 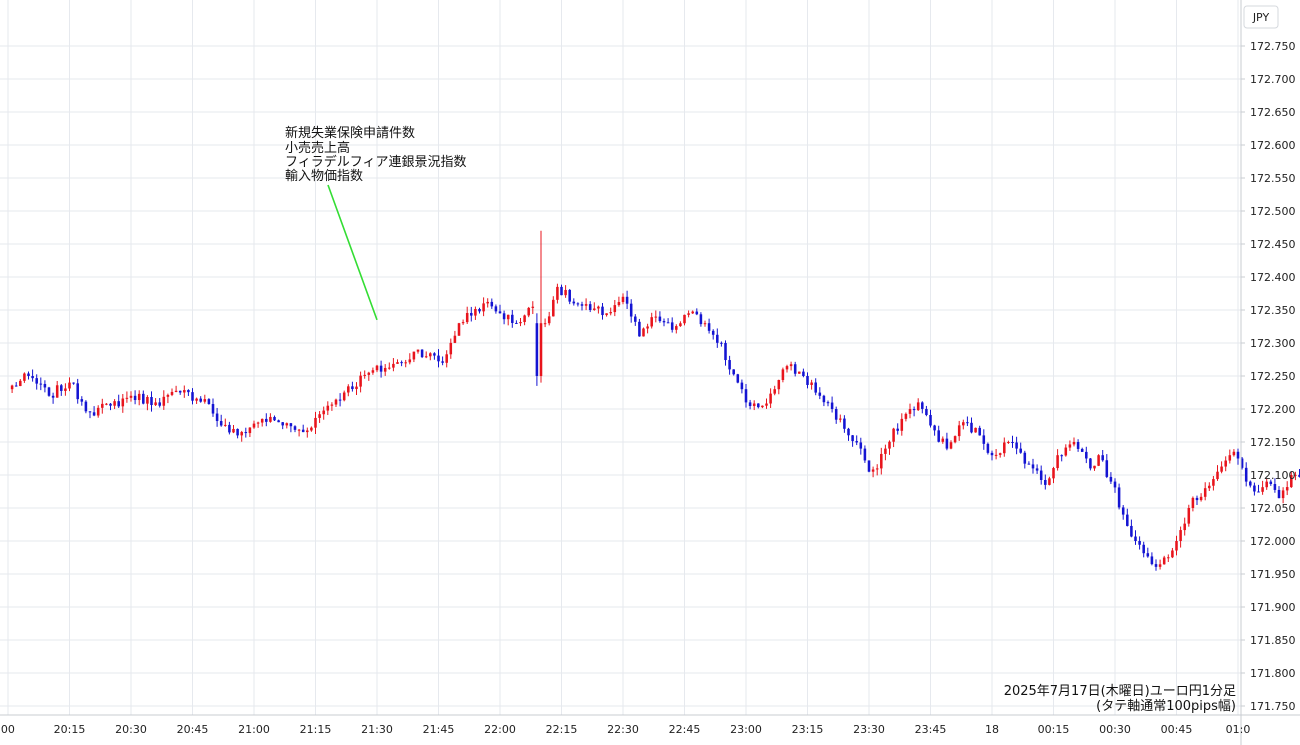 I want to click on x-tick-label: 22:00, so click(x=500, y=729).